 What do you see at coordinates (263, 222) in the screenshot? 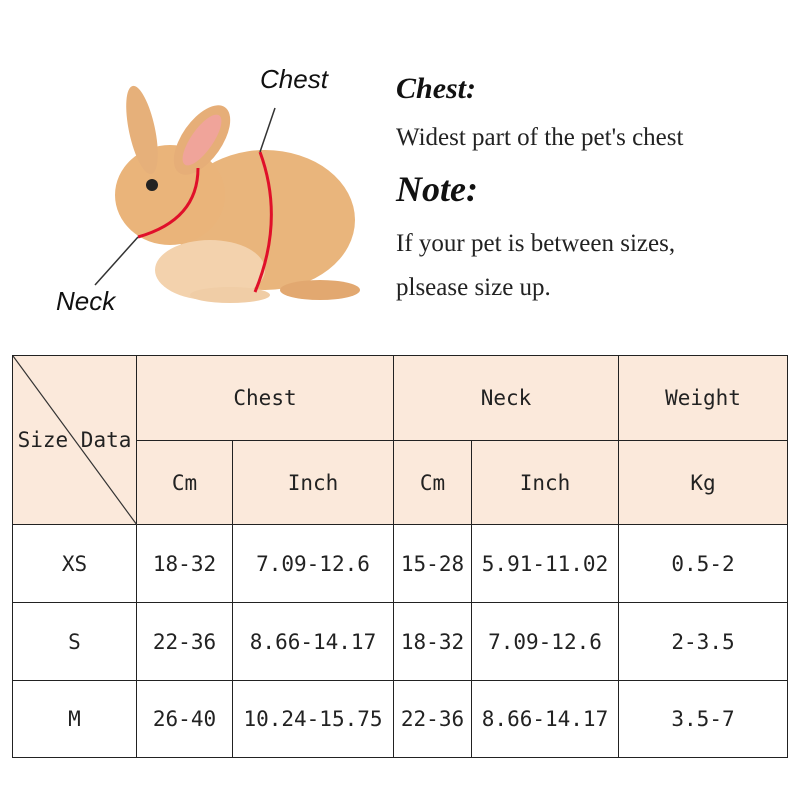
I see `chest-strap` at bounding box center [263, 222].